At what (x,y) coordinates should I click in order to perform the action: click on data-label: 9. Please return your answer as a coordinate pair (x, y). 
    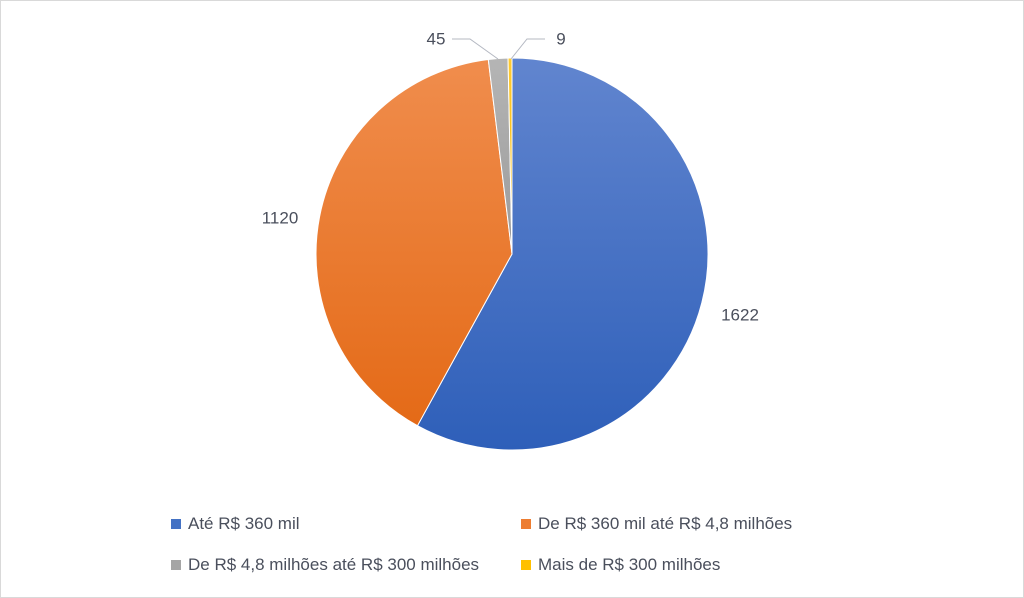
    Looking at the image, I should click on (560, 38).